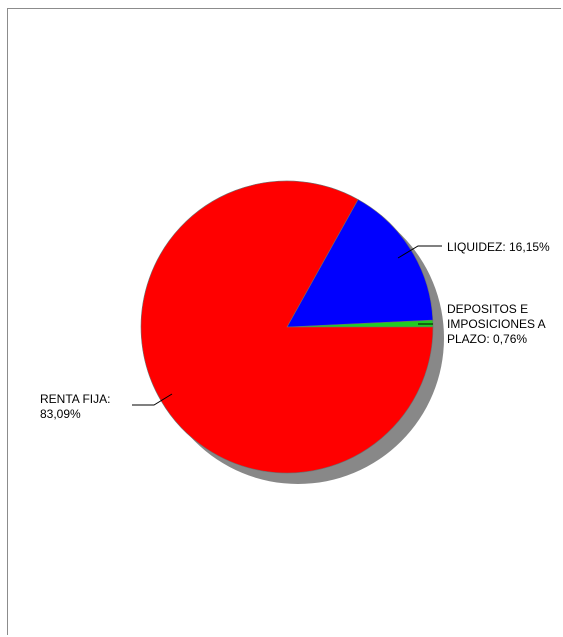 This screenshot has height=637, width=563. I want to click on slice-label-liquidez: LIQUIDEZ: 16,15%, so click(498, 247).